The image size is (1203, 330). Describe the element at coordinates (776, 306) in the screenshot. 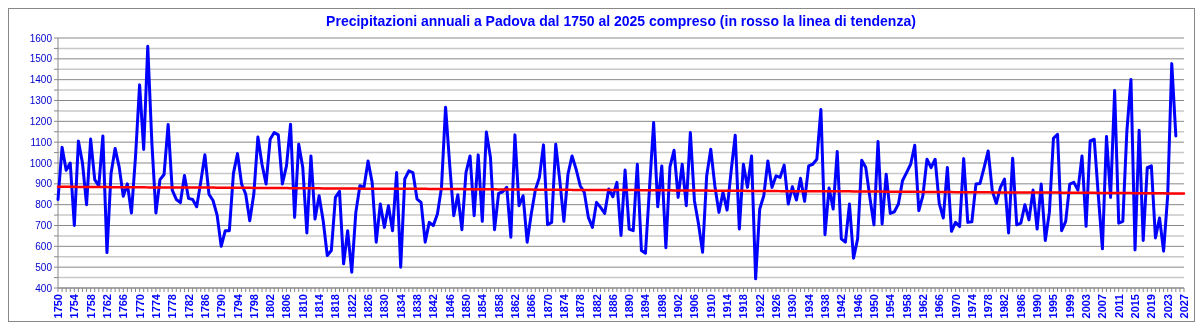

I see `x-tick-label: 1926` at that location.